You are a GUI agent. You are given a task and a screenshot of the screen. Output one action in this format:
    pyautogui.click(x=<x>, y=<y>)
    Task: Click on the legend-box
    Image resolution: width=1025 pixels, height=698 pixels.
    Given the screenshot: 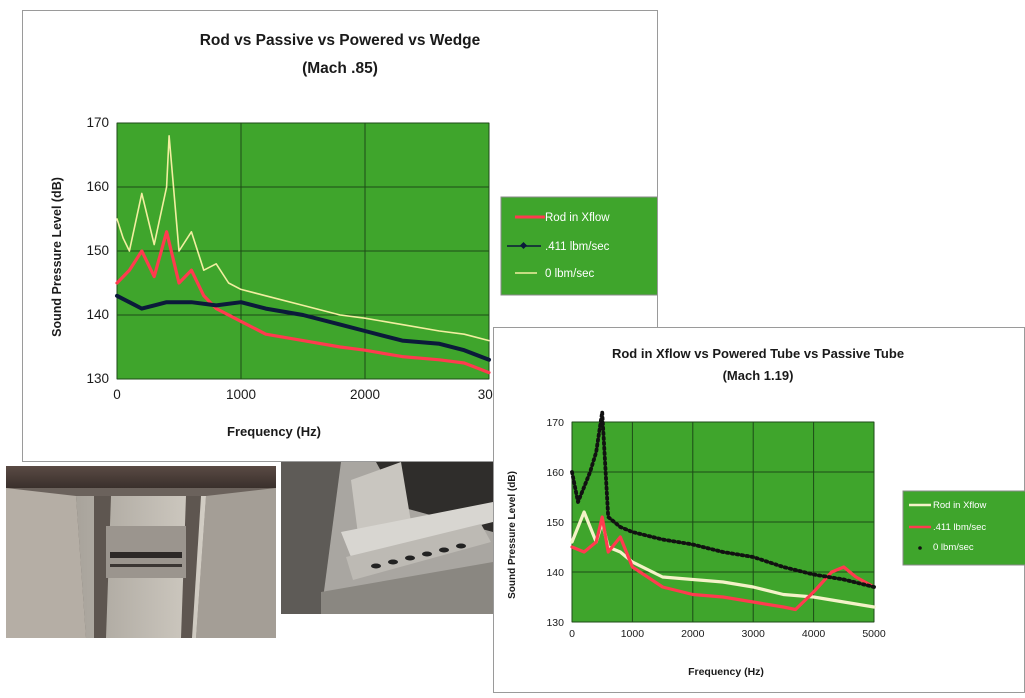 What is the action you would take?
    pyautogui.click(x=593, y=246)
    